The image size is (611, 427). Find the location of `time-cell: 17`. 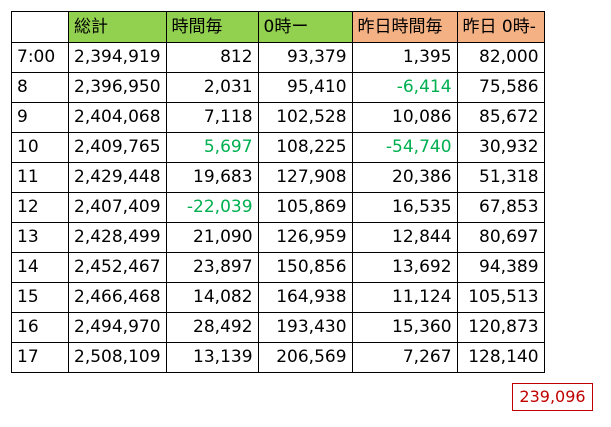

time-cell: 17 is located at coordinates (40, 357).